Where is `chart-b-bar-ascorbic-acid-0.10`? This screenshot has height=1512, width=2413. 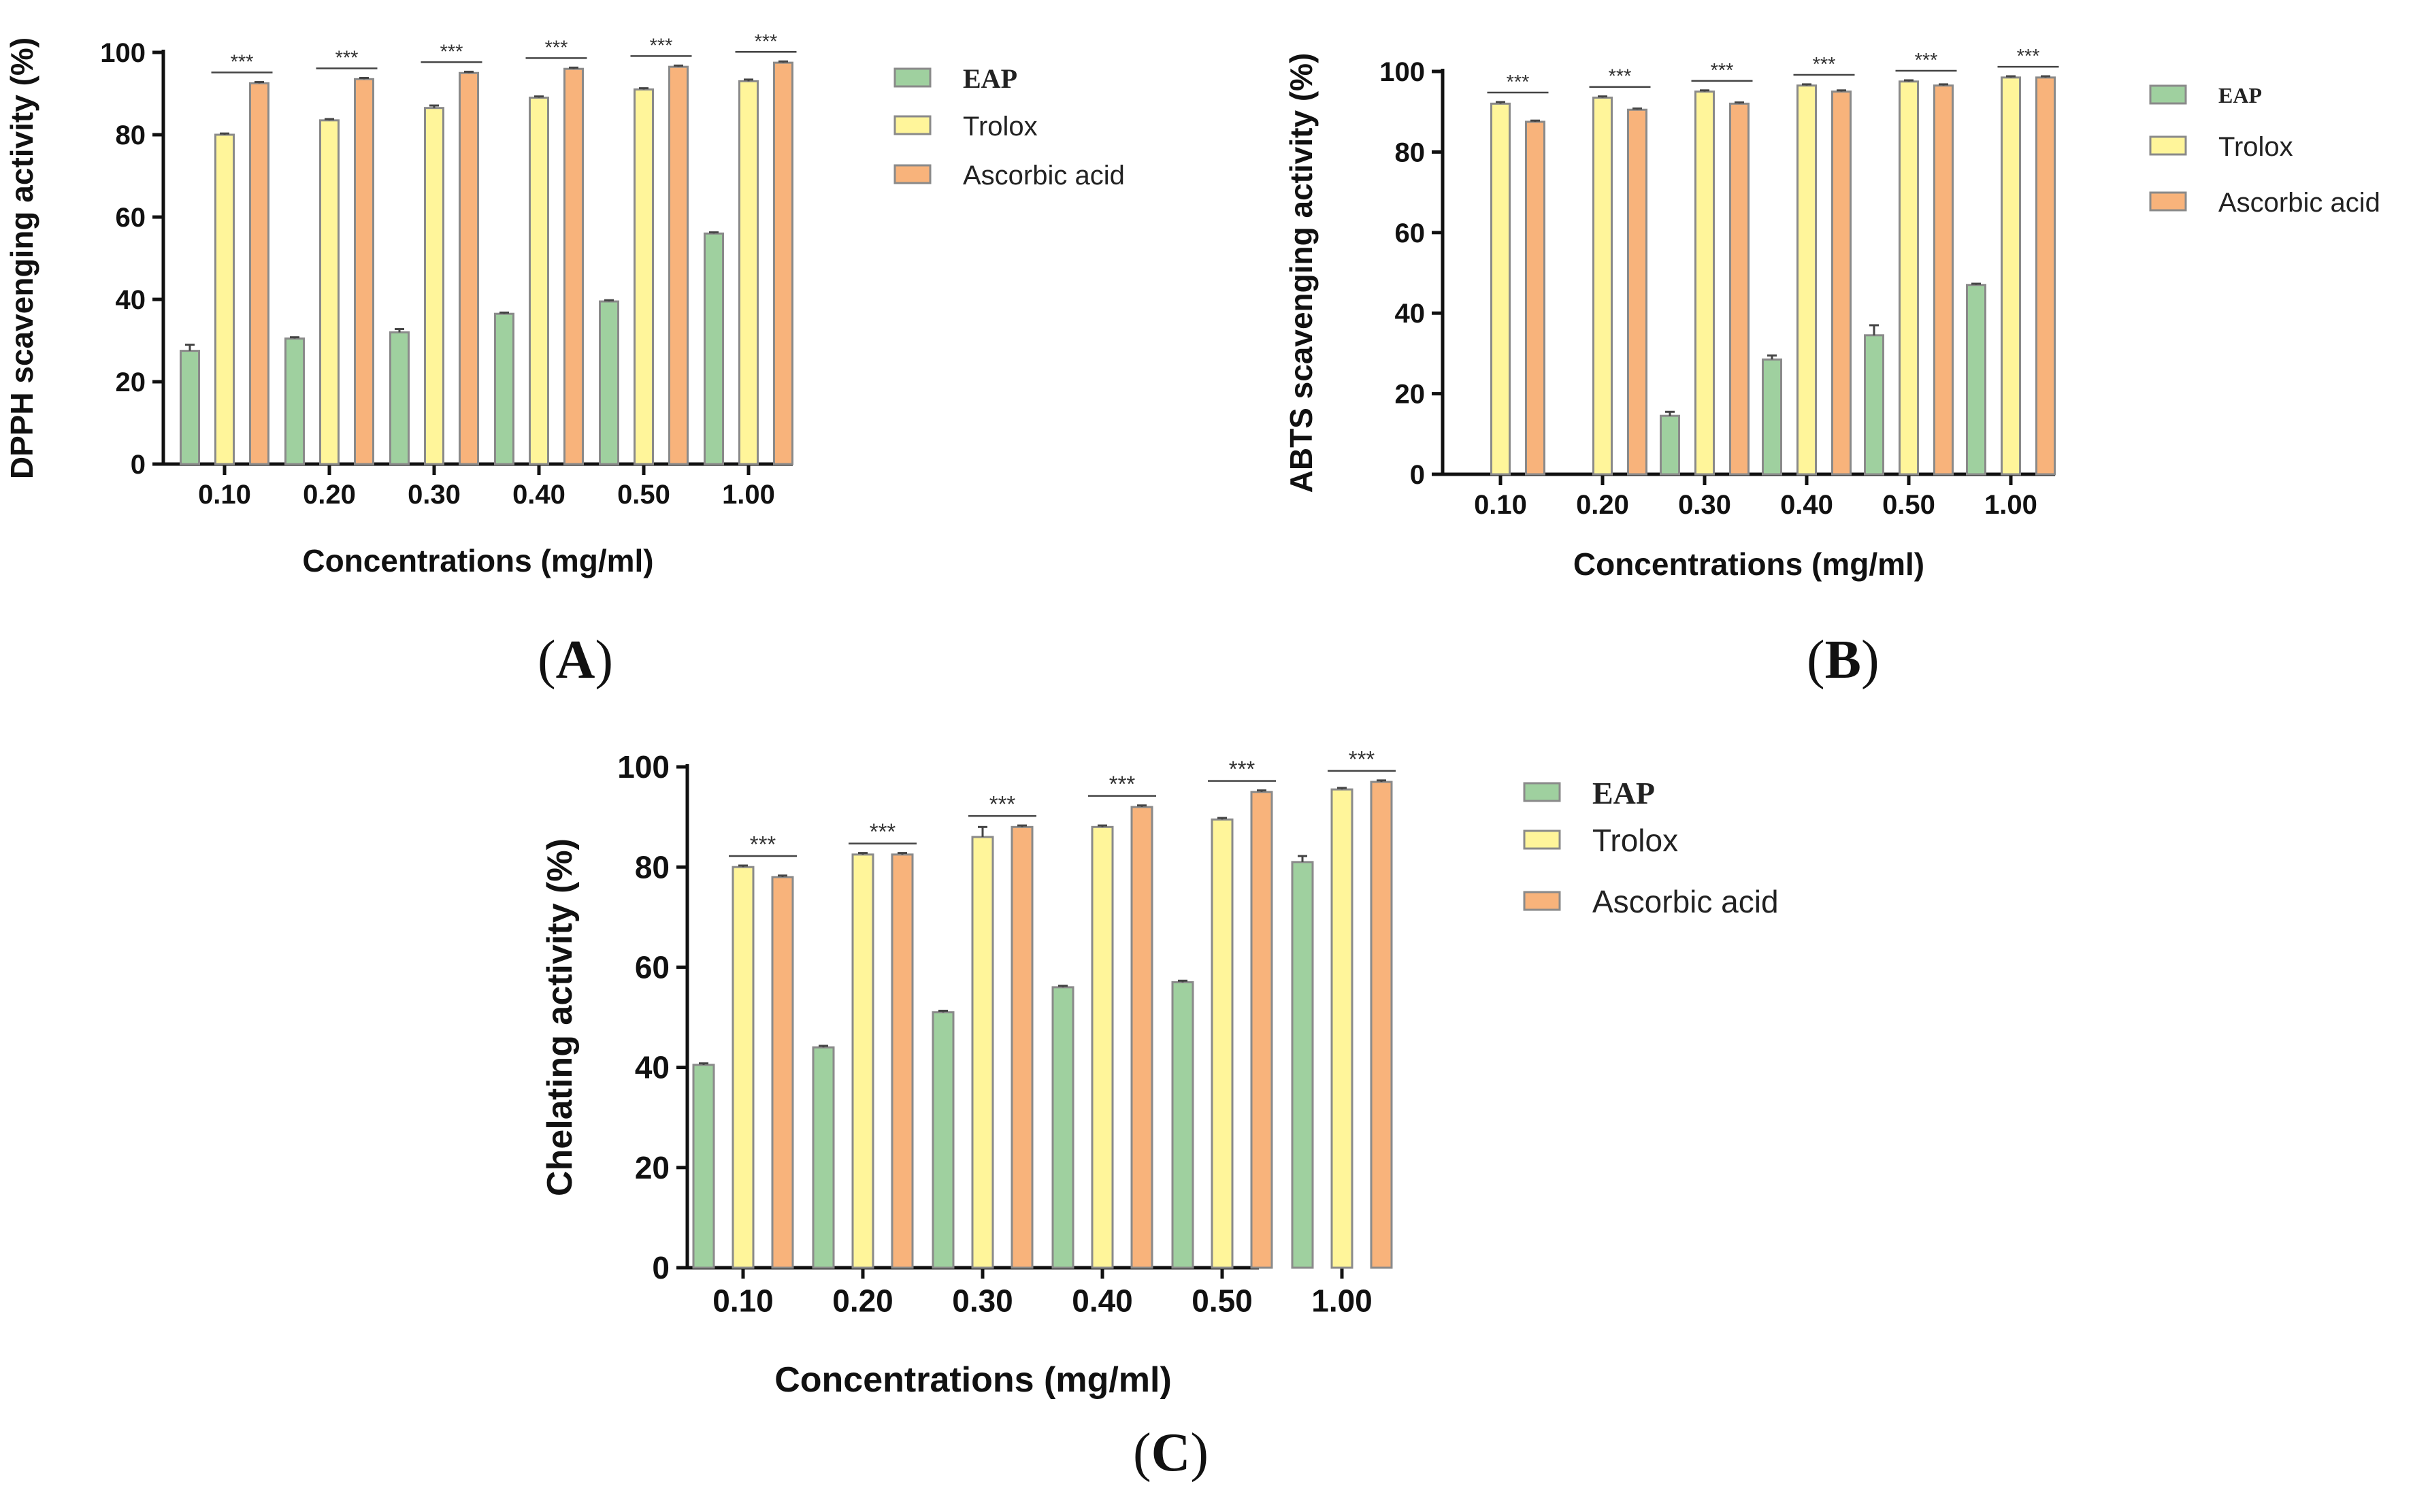
chart-b-bar-ascorbic-acid-0.10 is located at coordinates (1535, 298).